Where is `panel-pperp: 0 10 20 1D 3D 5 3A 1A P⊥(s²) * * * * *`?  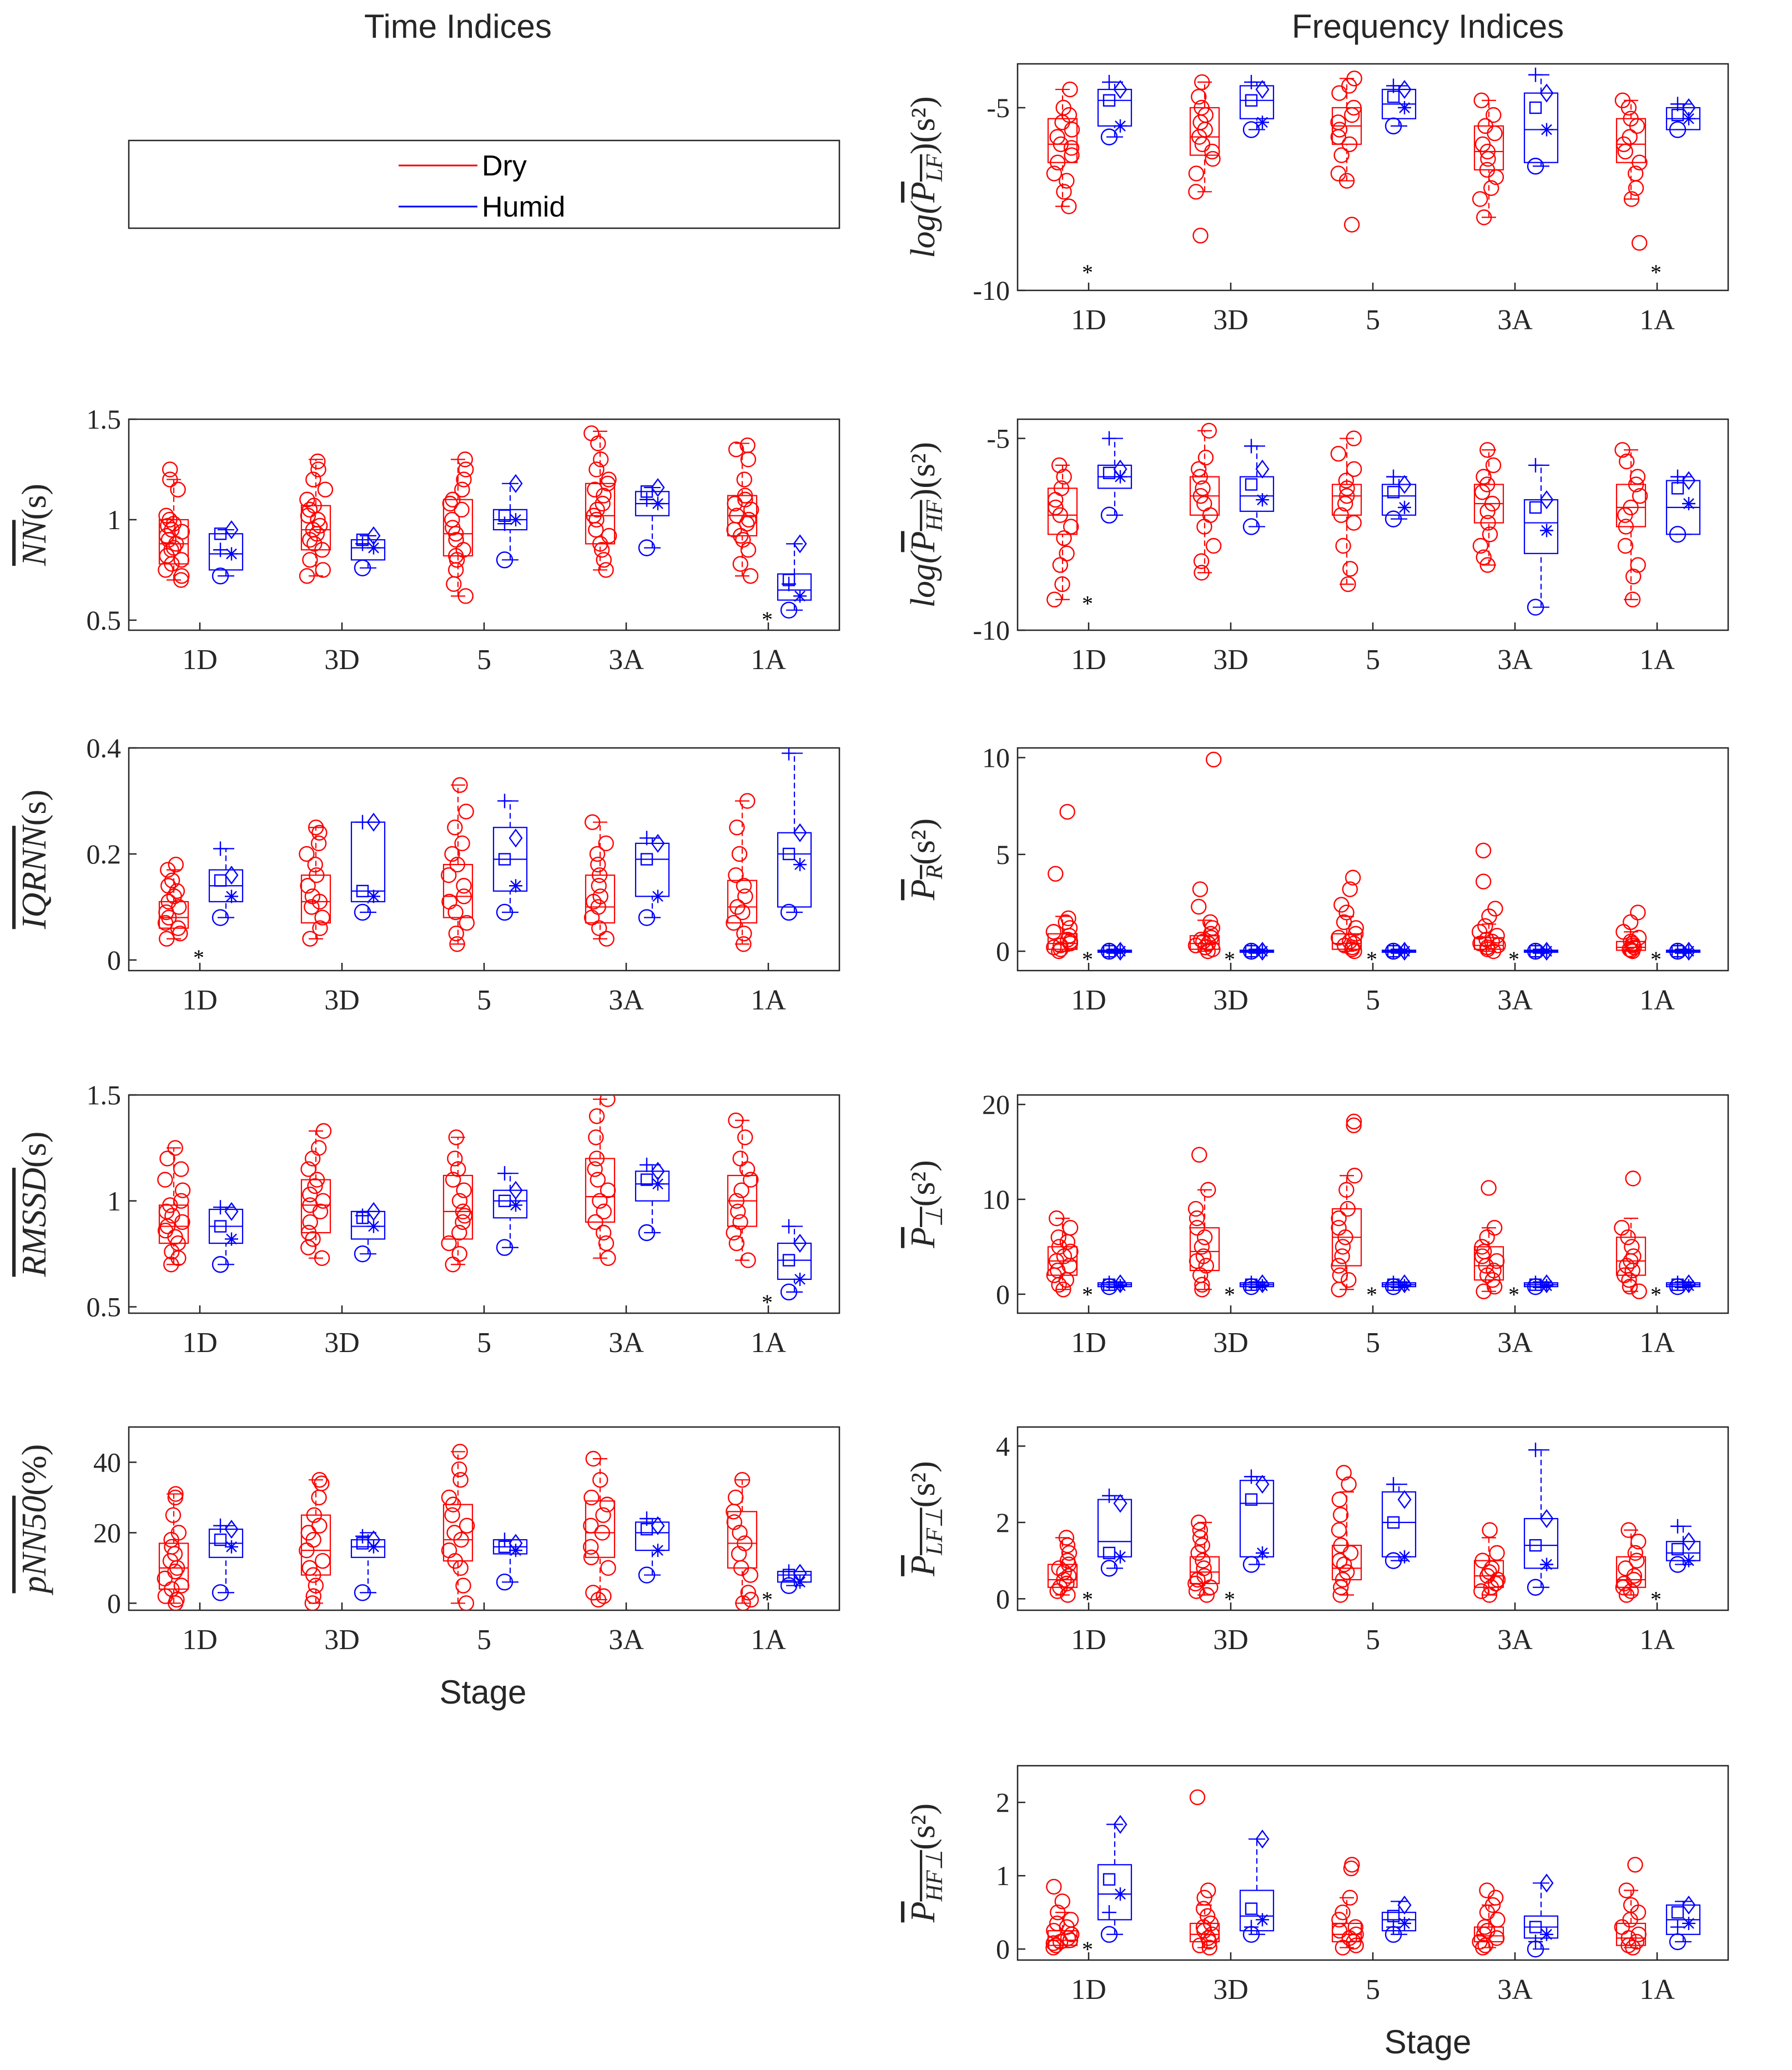
panel-pperp: 0 10 20 1D 3D 5 3A 1A P⊥(s²) * * * * * is located at coordinates (1317, 1224).